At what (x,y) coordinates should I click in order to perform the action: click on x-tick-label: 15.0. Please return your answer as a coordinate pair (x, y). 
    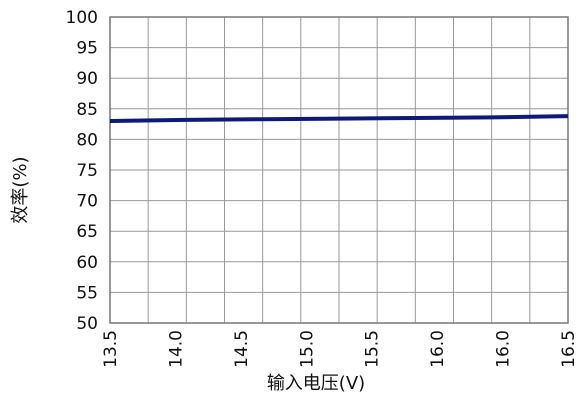
    Looking at the image, I should click on (307, 349).